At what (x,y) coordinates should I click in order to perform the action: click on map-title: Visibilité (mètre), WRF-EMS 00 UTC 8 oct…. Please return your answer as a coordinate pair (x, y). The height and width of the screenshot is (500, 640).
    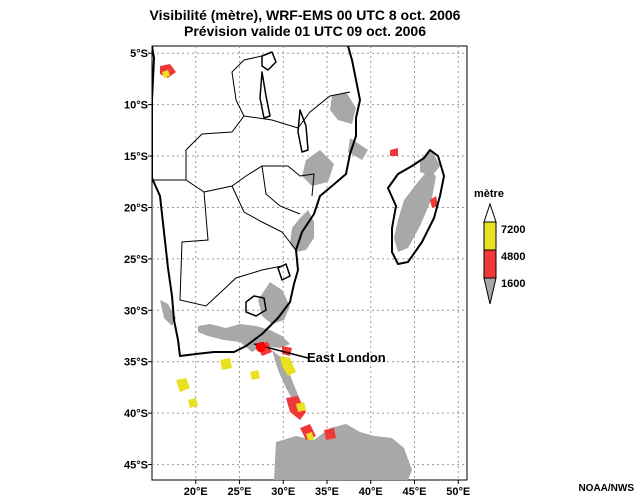
    Looking at the image, I should click on (305, 15).